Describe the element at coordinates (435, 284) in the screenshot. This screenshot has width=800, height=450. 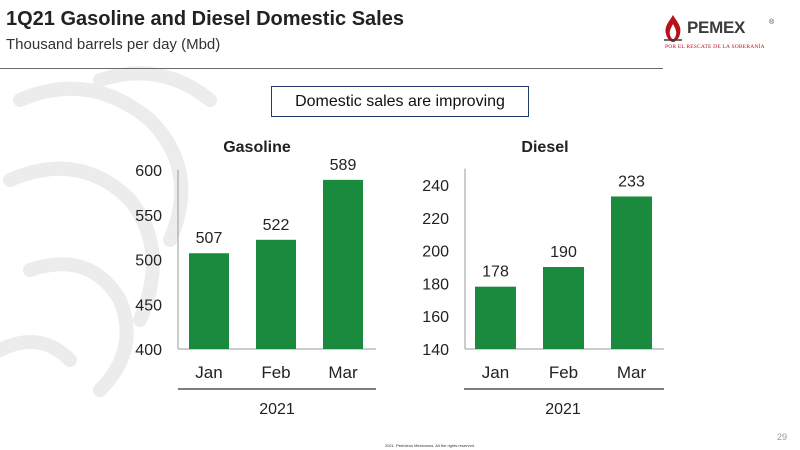
I see `diesel-y-tick-label: 180` at that location.